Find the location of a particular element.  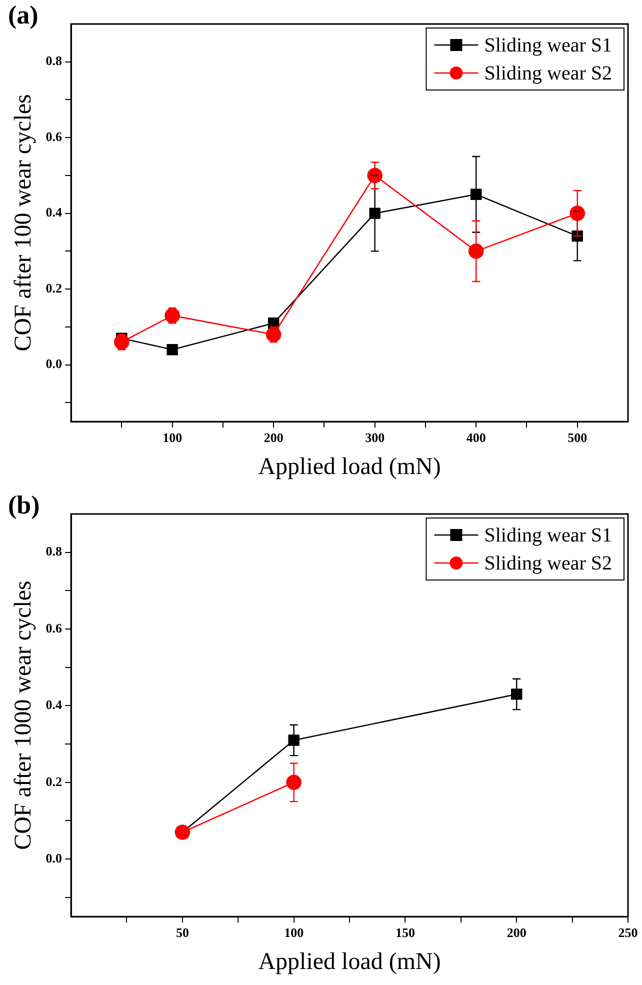

chart-title: (b) is located at coordinates (24, 505).